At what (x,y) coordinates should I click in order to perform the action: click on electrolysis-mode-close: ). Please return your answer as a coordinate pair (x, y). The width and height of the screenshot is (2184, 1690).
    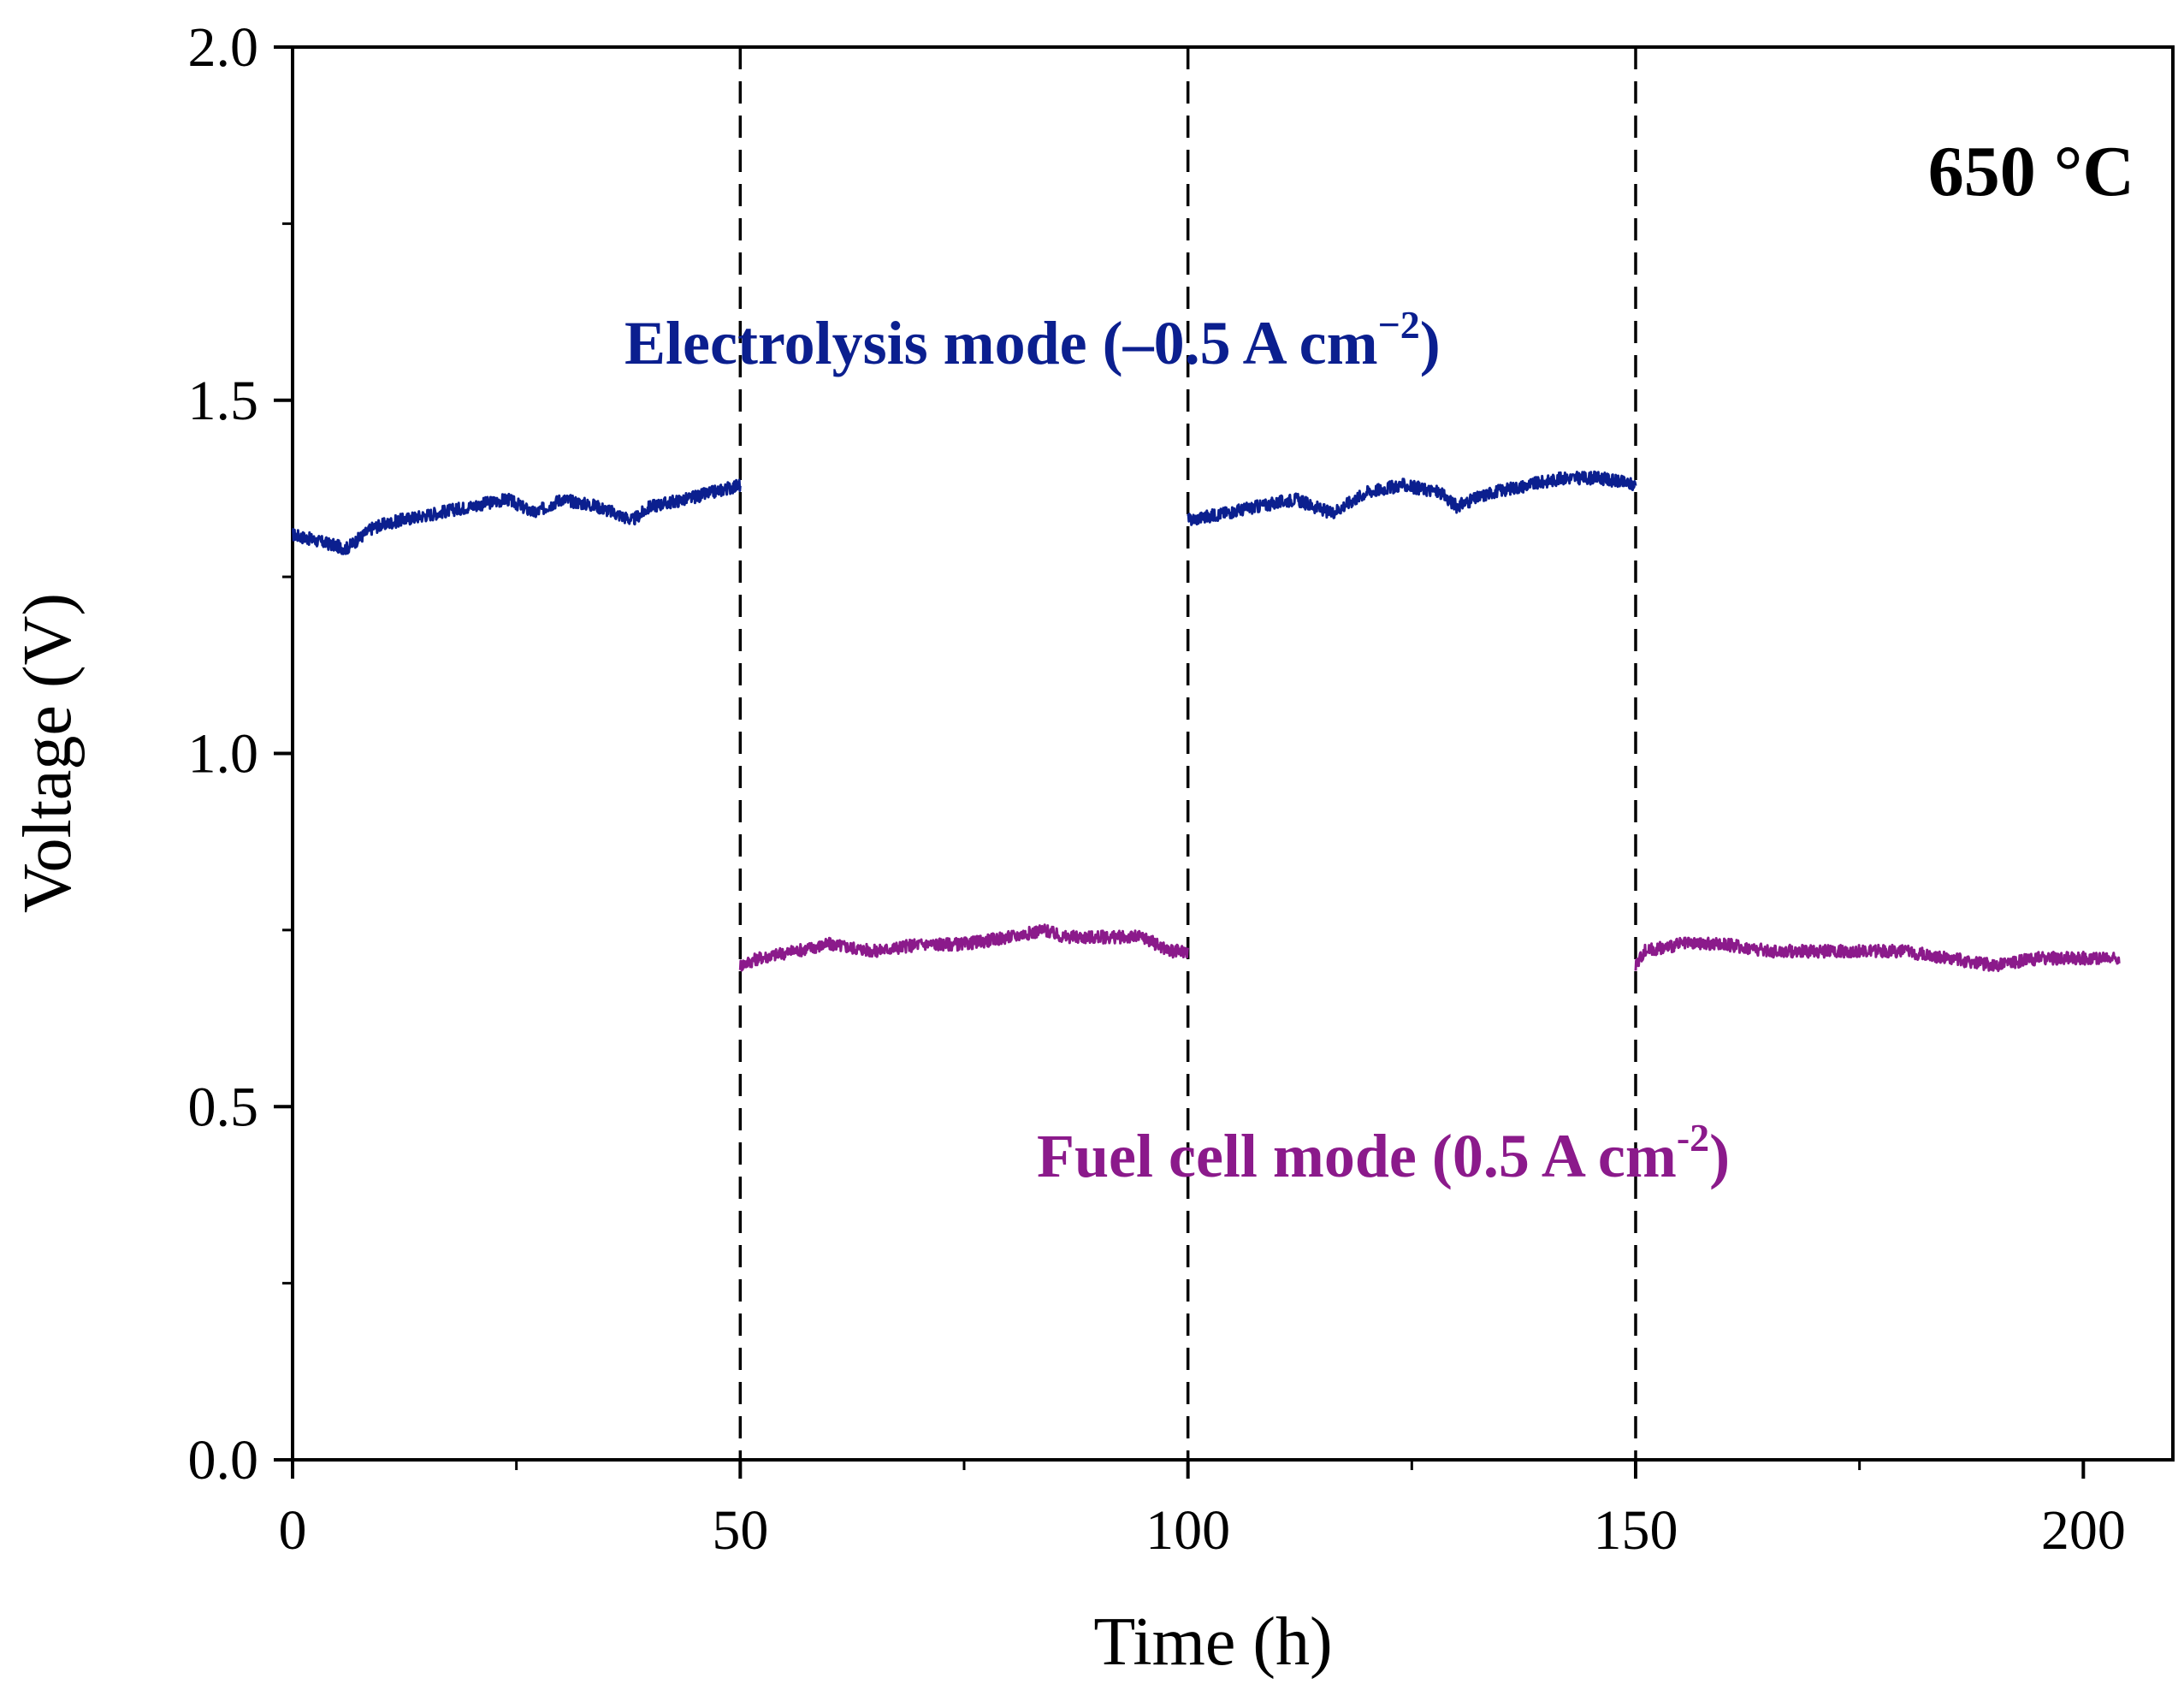
    Looking at the image, I should click on (1430, 343).